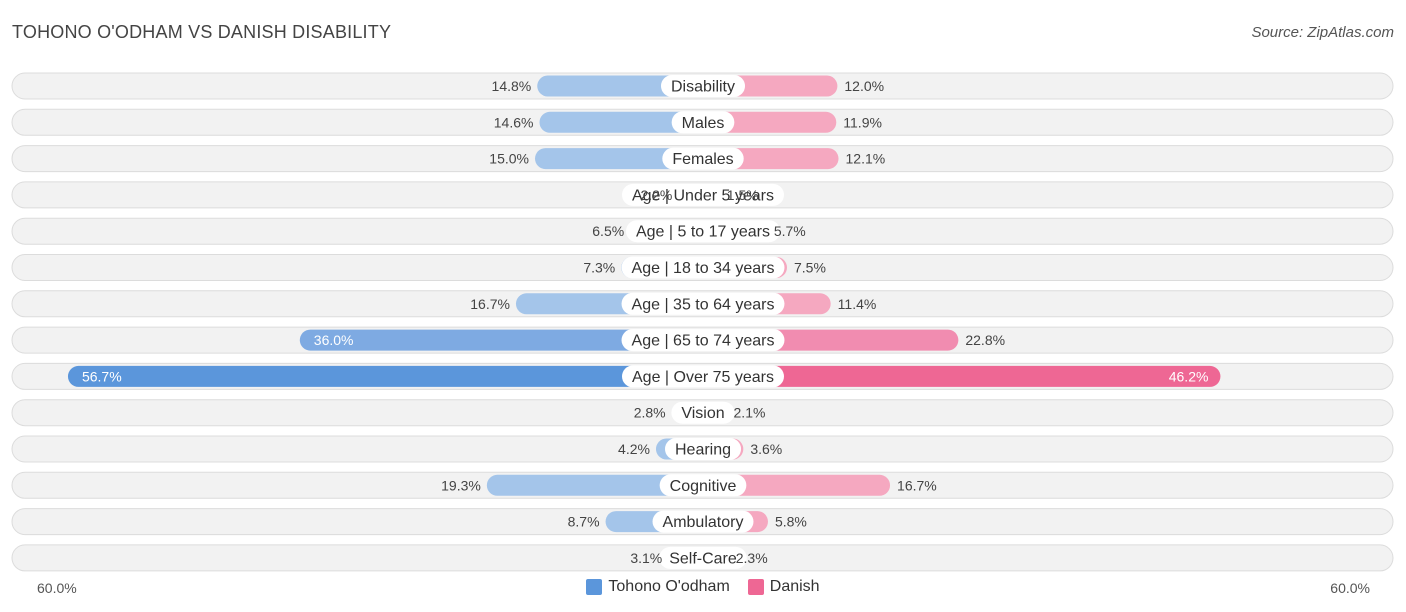 The height and width of the screenshot is (612, 1406). What do you see at coordinates (509, 159) in the screenshot?
I see `value-label-tohono: 15.0%` at bounding box center [509, 159].